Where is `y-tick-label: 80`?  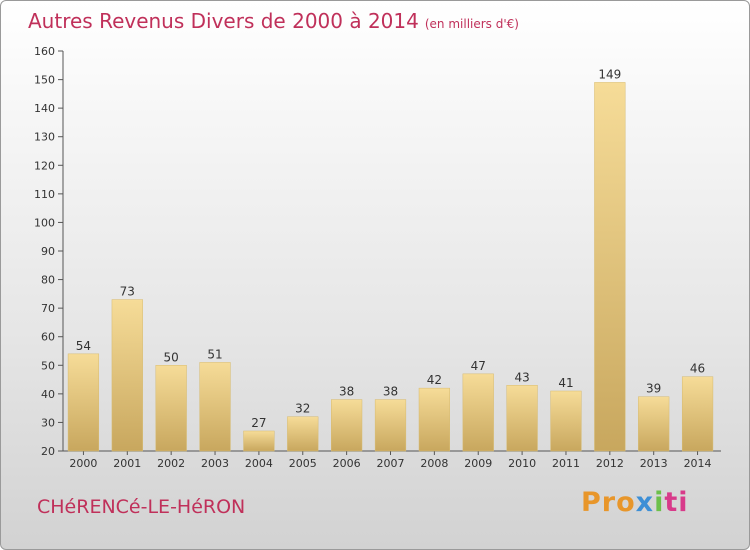
y-tick-label: 80 is located at coordinates (48, 280).